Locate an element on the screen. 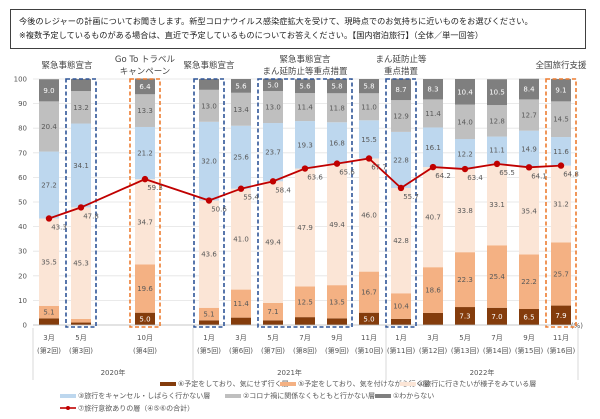  data-label: 34.1 is located at coordinates (81, 166).